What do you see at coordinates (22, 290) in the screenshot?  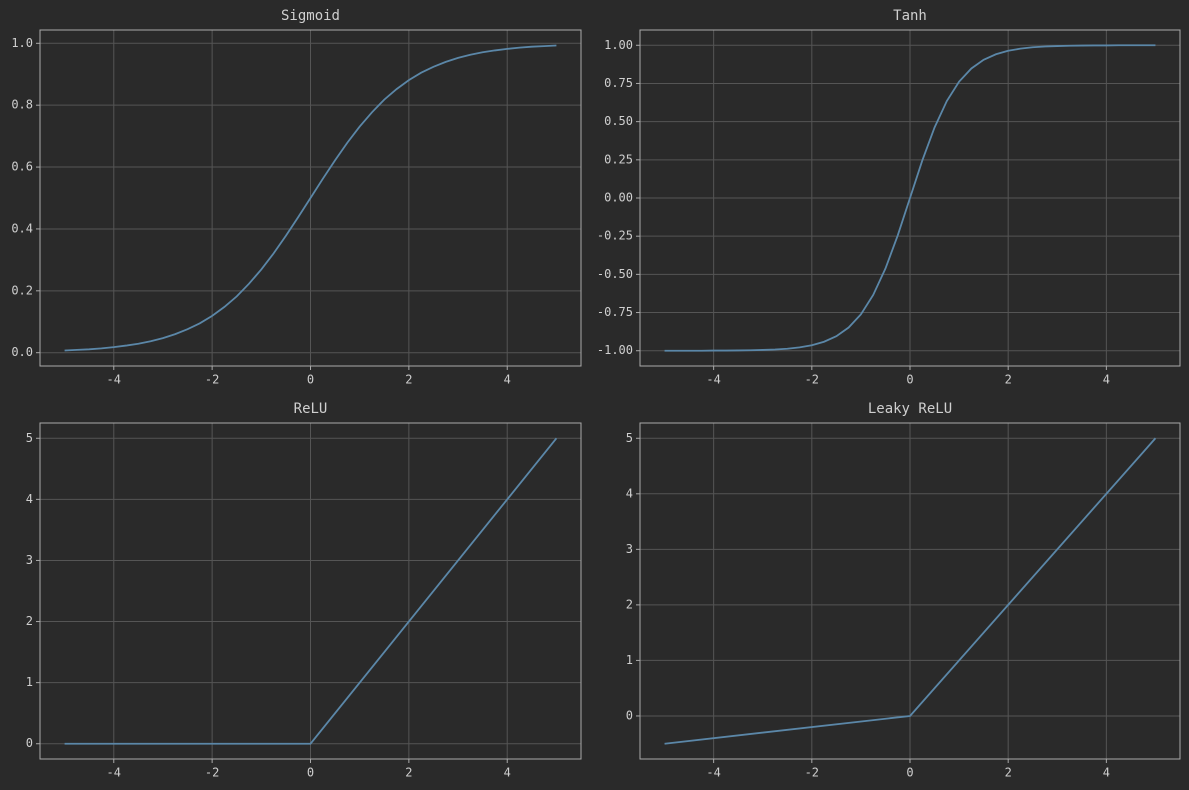 I see `y-tick-label: 0.2` at bounding box center [22, 290].